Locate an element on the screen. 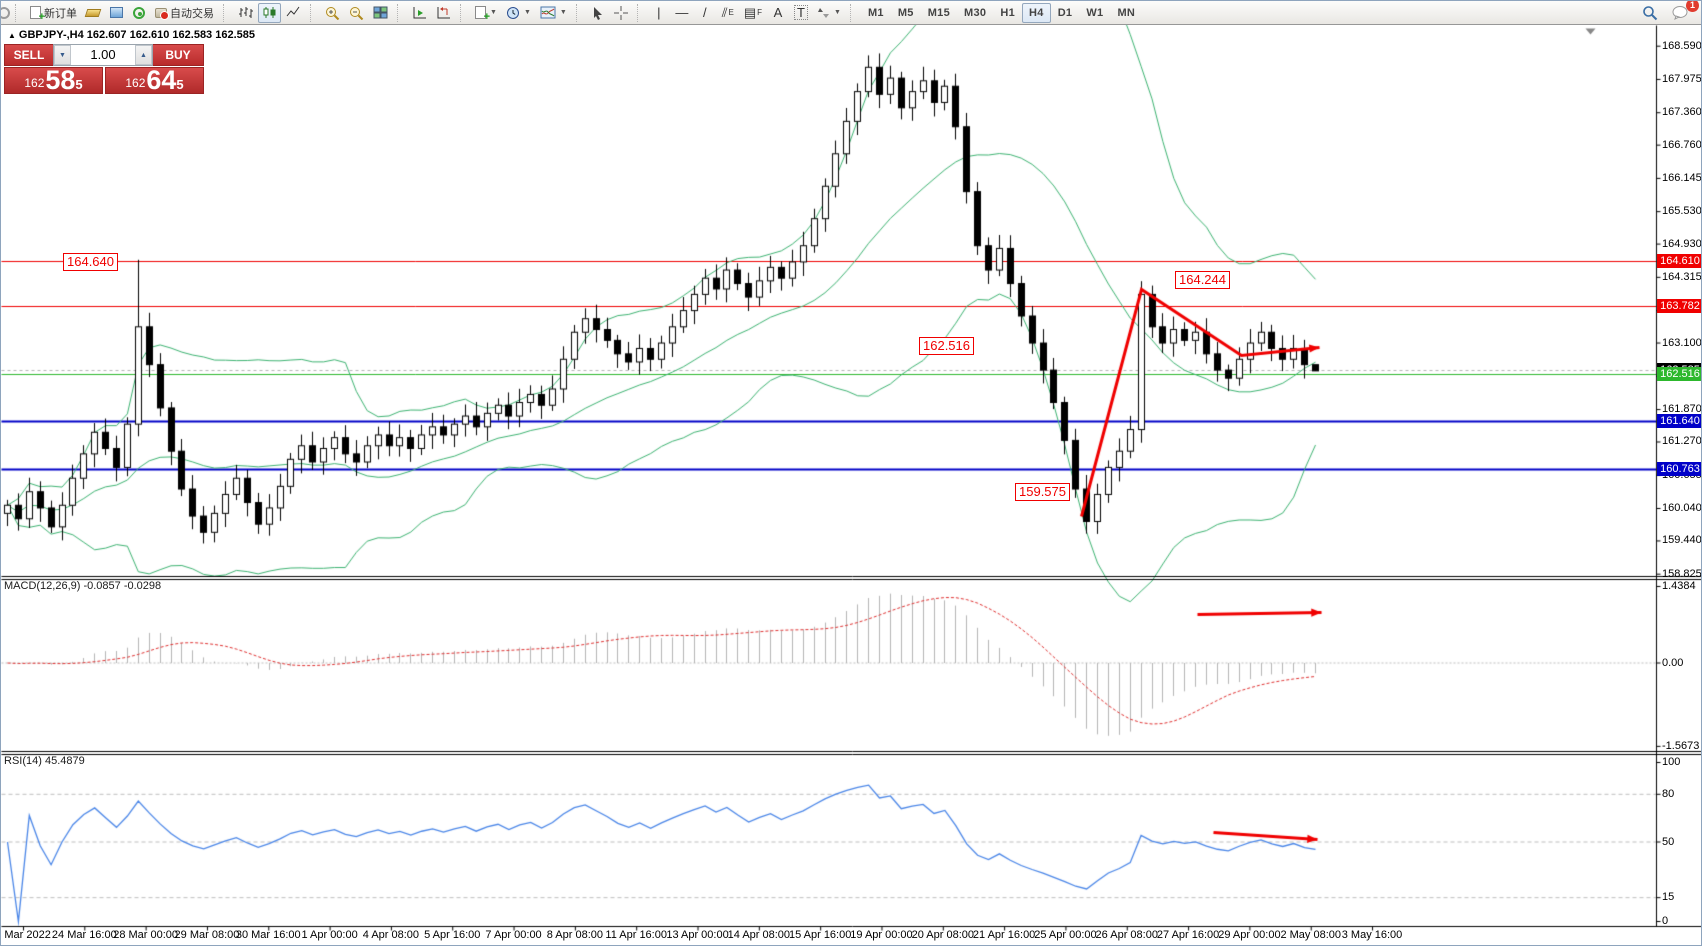 Image resolution: width=1702 pixels, height=946 pixels. price-tick-label: 161.270 is located at coordinates (1682, 441).